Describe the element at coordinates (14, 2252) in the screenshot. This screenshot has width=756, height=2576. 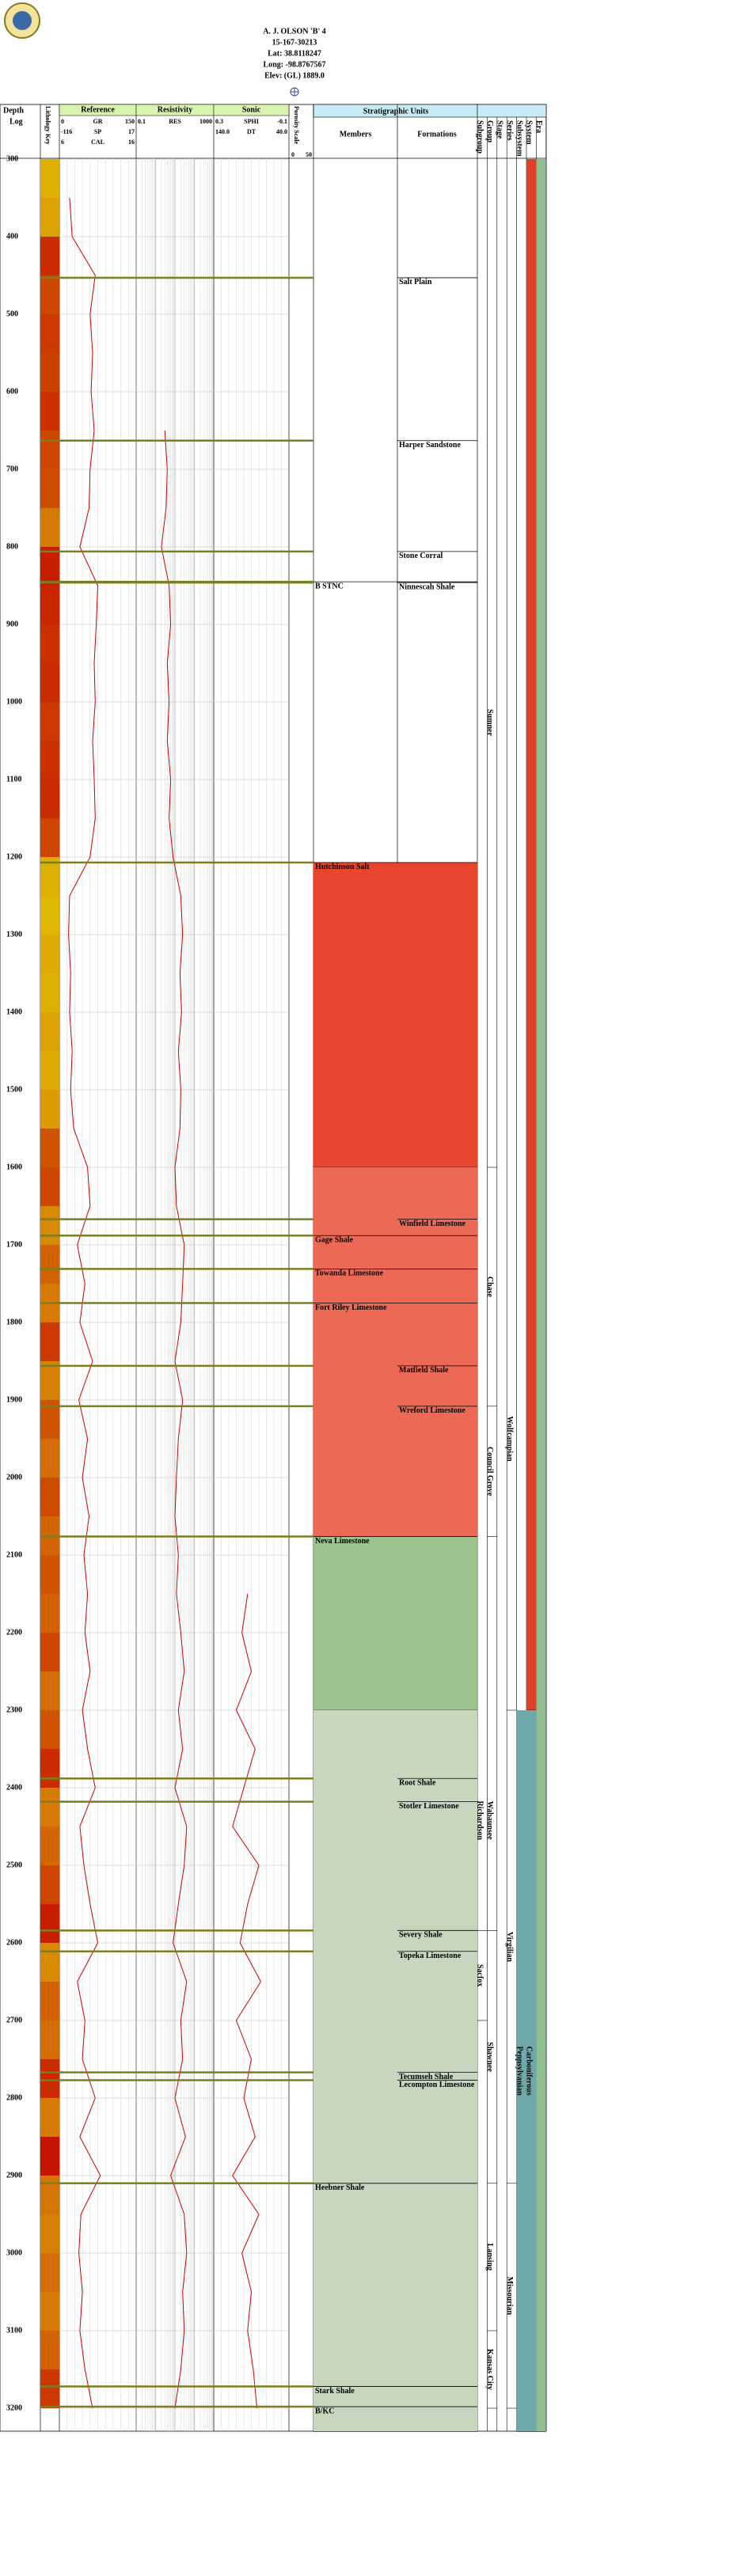
I see `depth-label: 3000` at that location.